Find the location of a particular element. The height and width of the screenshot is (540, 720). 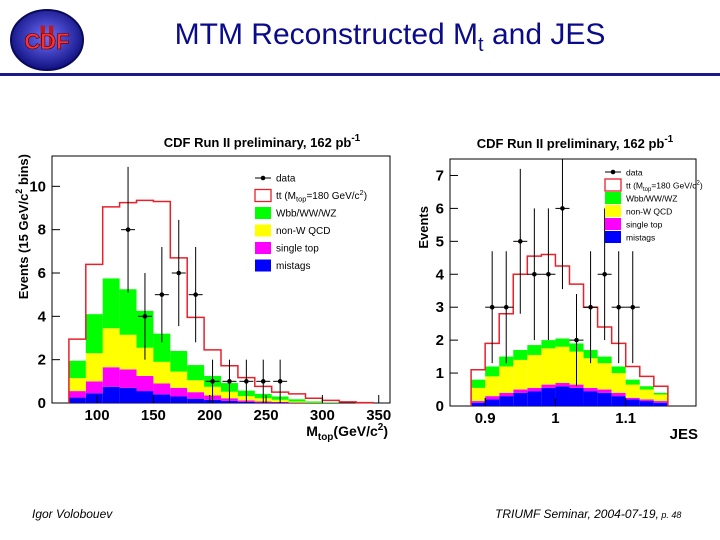

y-tick-label: 4 is located at coordinates (440, 274).